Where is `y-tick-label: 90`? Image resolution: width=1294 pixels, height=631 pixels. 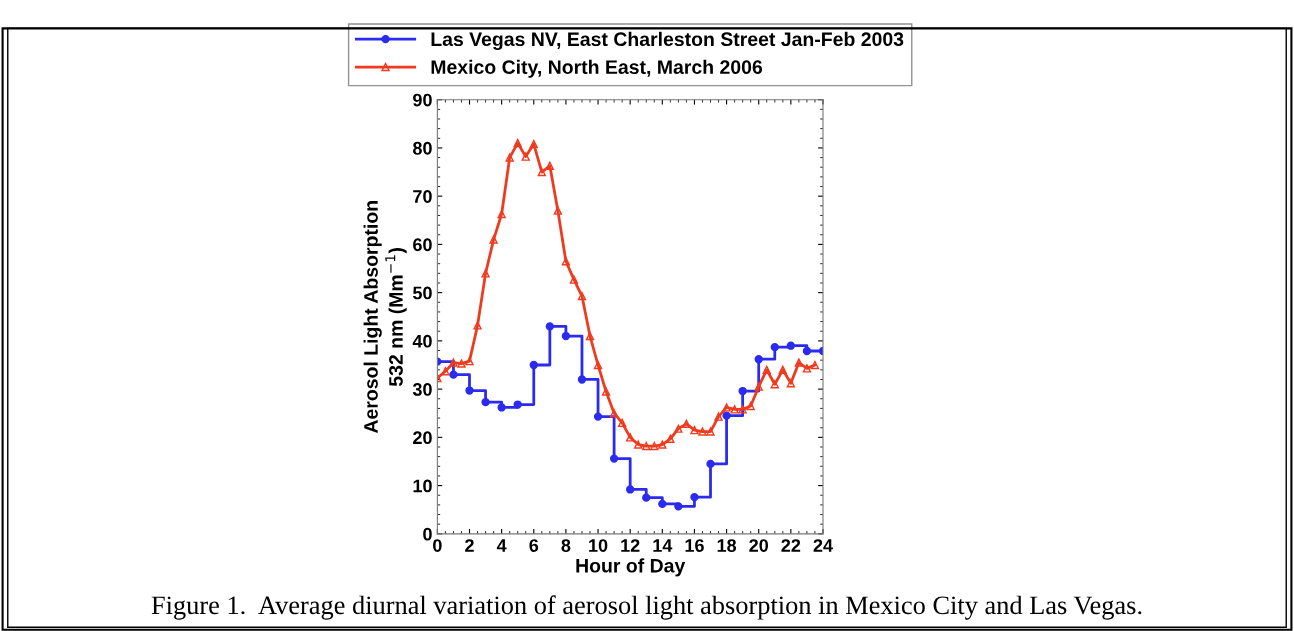
y-tick-label: 90 is located at coordinates (422, 100).